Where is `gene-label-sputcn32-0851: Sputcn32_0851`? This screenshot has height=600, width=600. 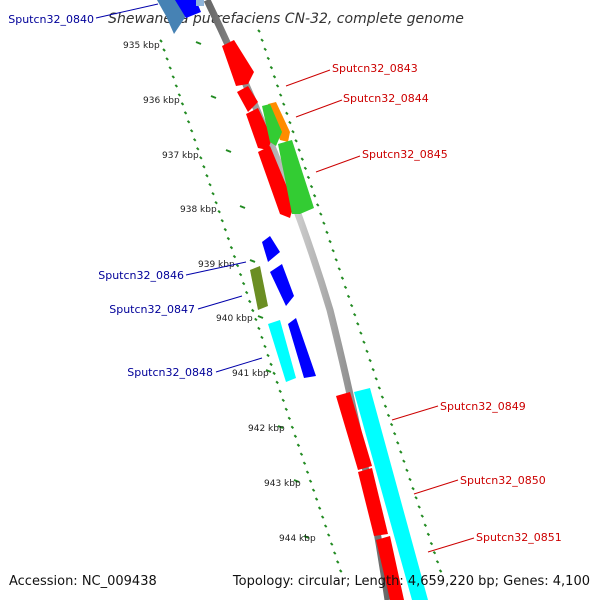
gene-label-sputcn32-0851: Sputcn32_0851 is located at coordinates (519, 537).